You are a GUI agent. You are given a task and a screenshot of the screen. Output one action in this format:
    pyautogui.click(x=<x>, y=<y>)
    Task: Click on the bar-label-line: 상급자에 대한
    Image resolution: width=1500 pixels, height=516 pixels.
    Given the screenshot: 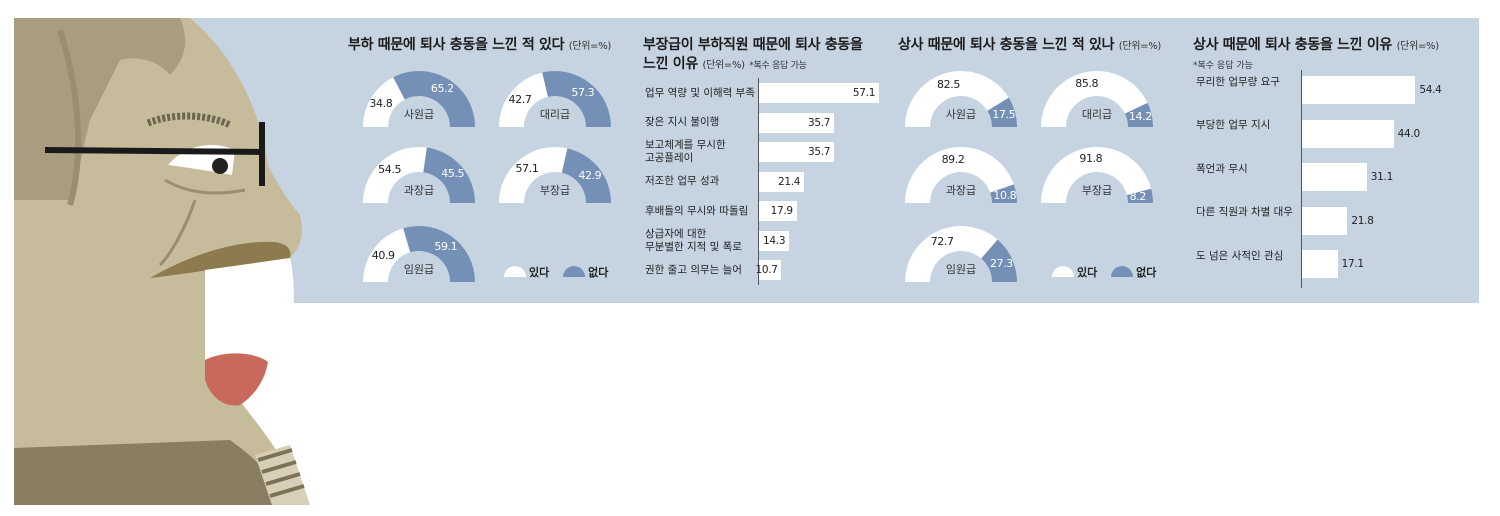 What is the action you would take?
    pyautogui.click(x=676, y=233)
    